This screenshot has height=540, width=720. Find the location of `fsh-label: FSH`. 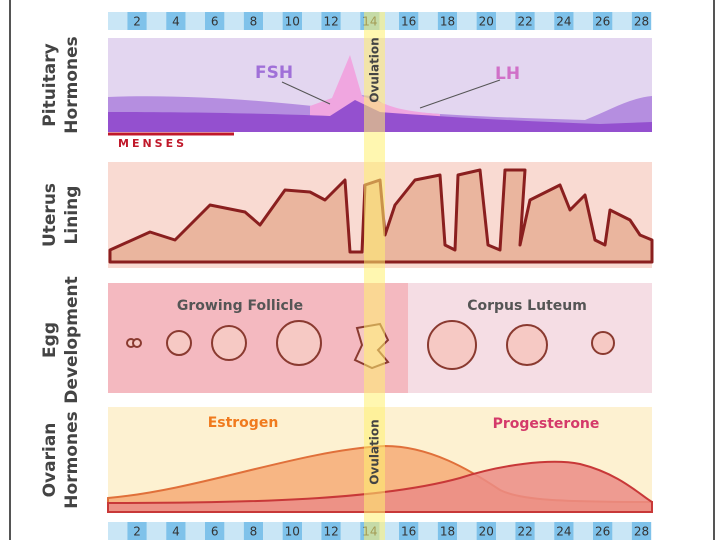

fsh-label: FSH is located at coordinates (274, 73).